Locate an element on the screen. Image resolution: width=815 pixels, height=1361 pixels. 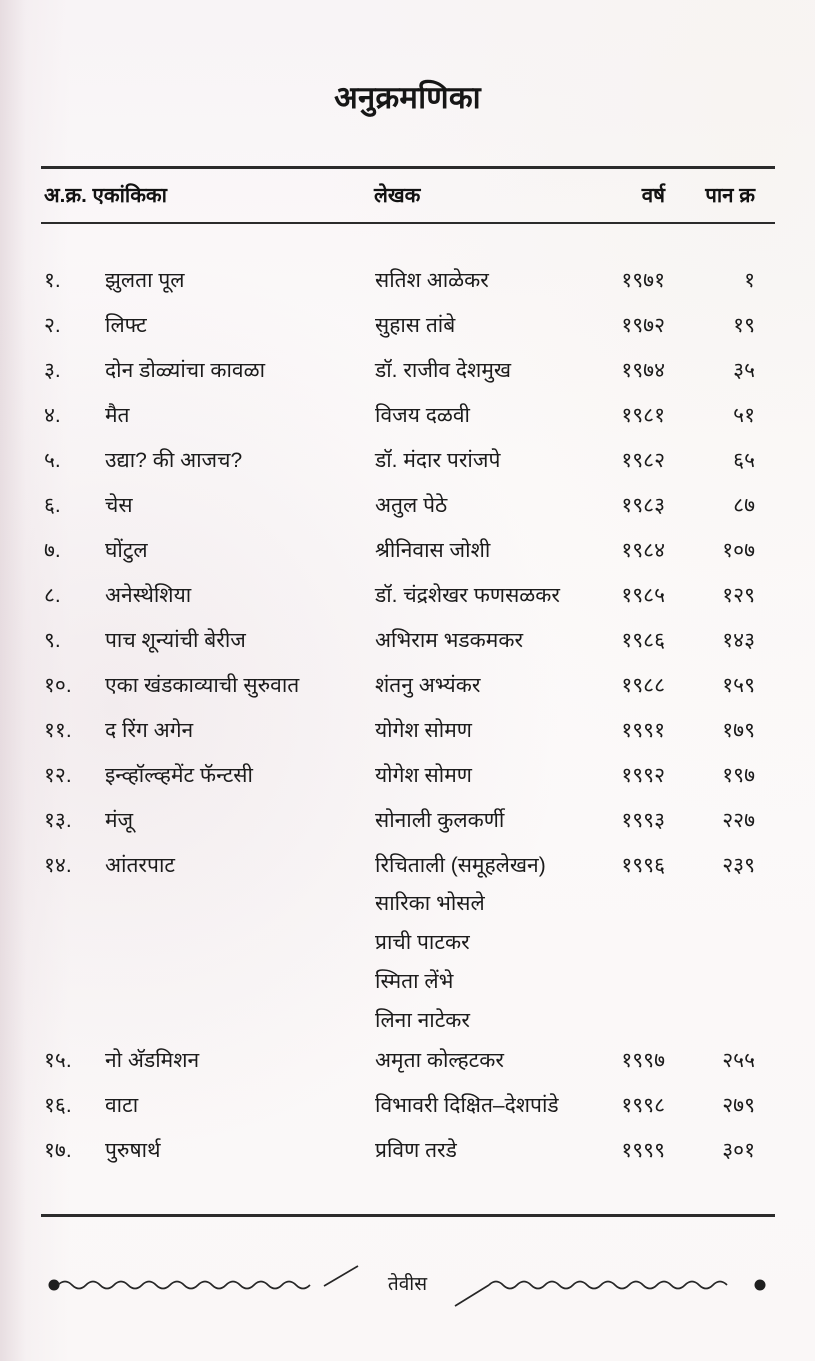
row-serial-number: १२. is located at coordinates (58, 775).